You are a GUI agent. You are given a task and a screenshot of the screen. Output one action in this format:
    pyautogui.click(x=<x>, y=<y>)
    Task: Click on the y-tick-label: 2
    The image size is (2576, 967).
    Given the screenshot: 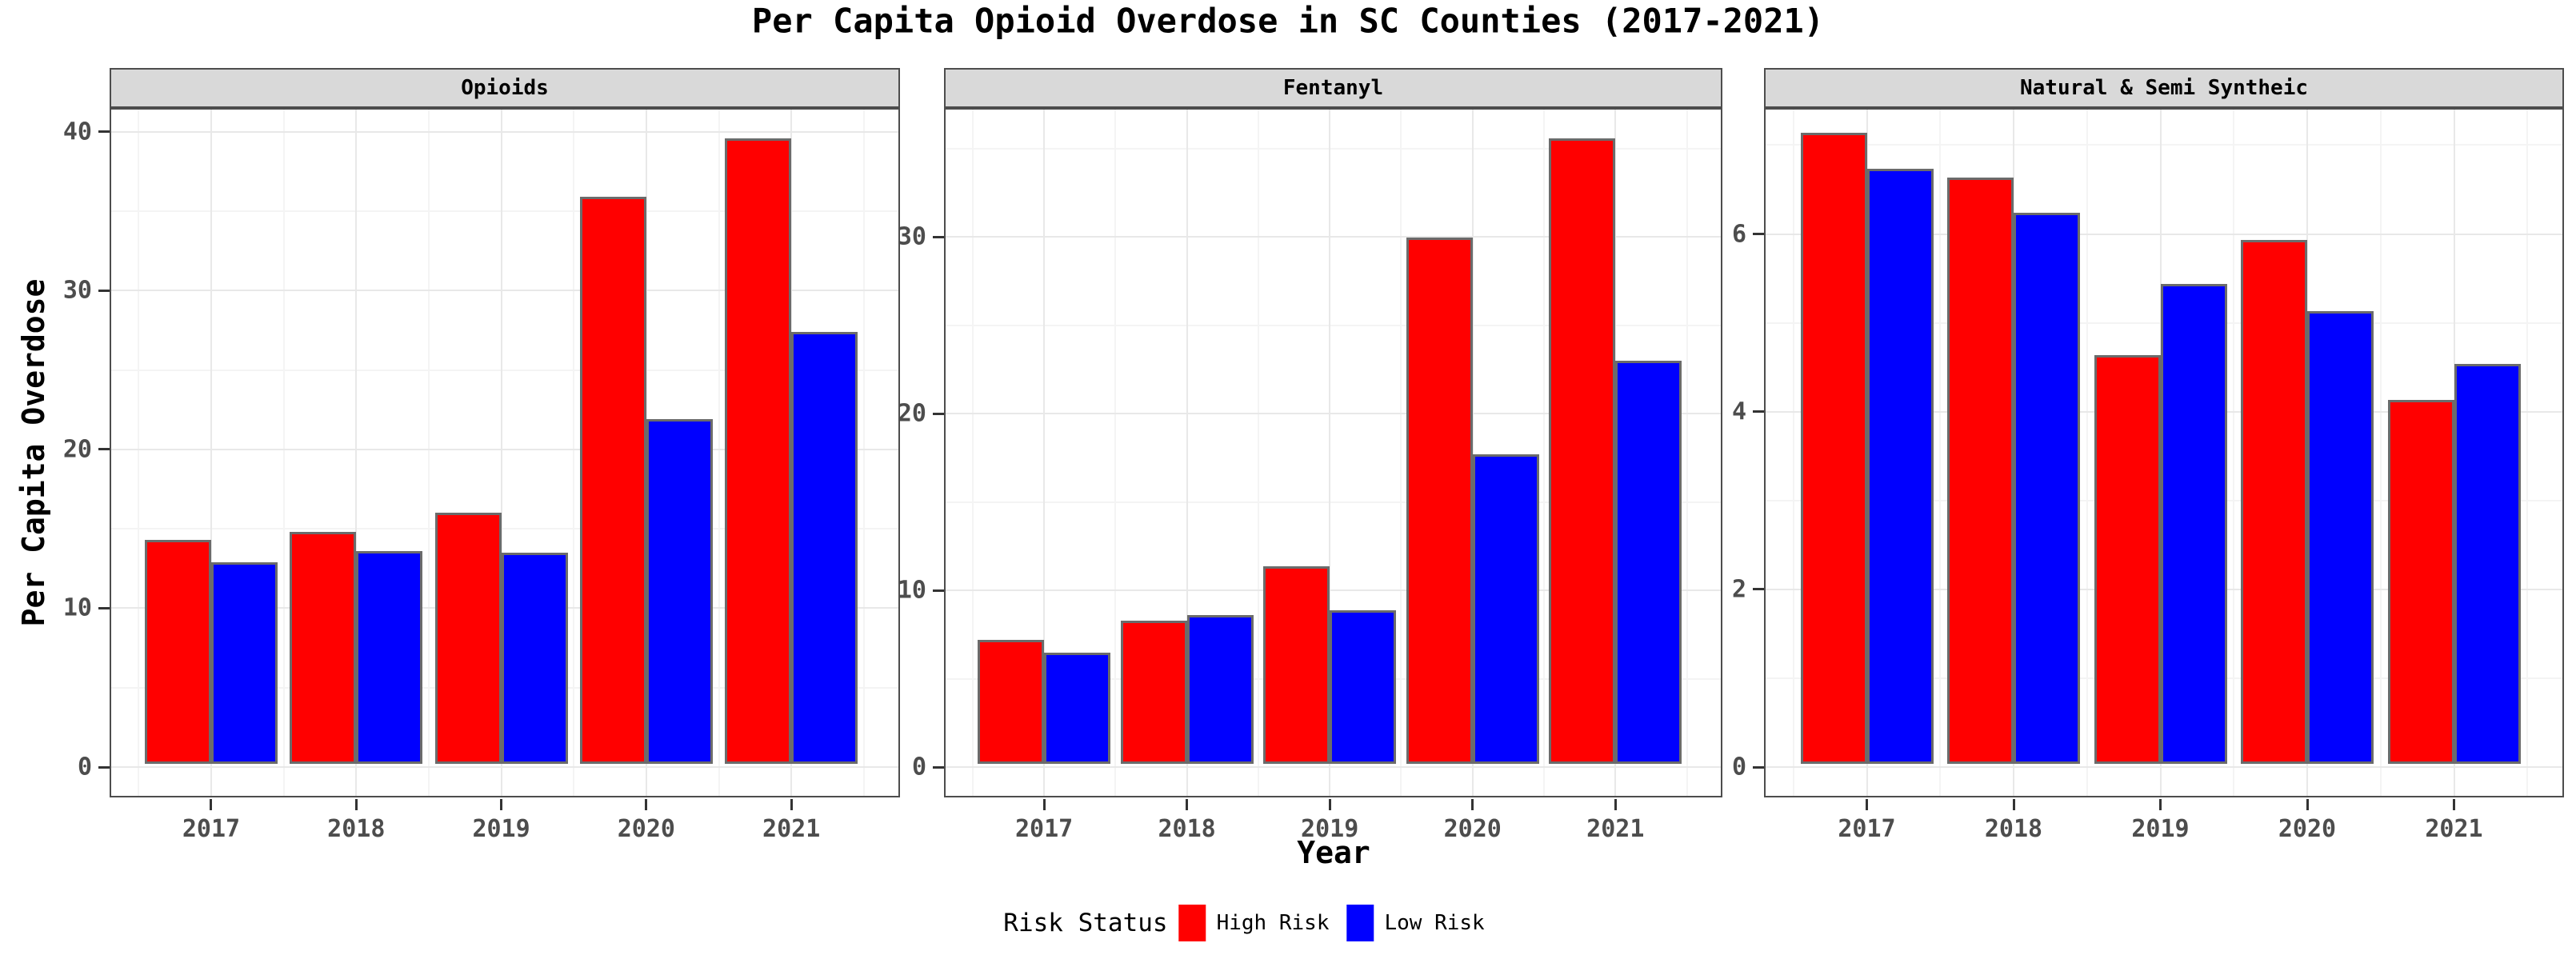 What is the action you would take?
    pyautogui.click(x=1738, y=589)
    